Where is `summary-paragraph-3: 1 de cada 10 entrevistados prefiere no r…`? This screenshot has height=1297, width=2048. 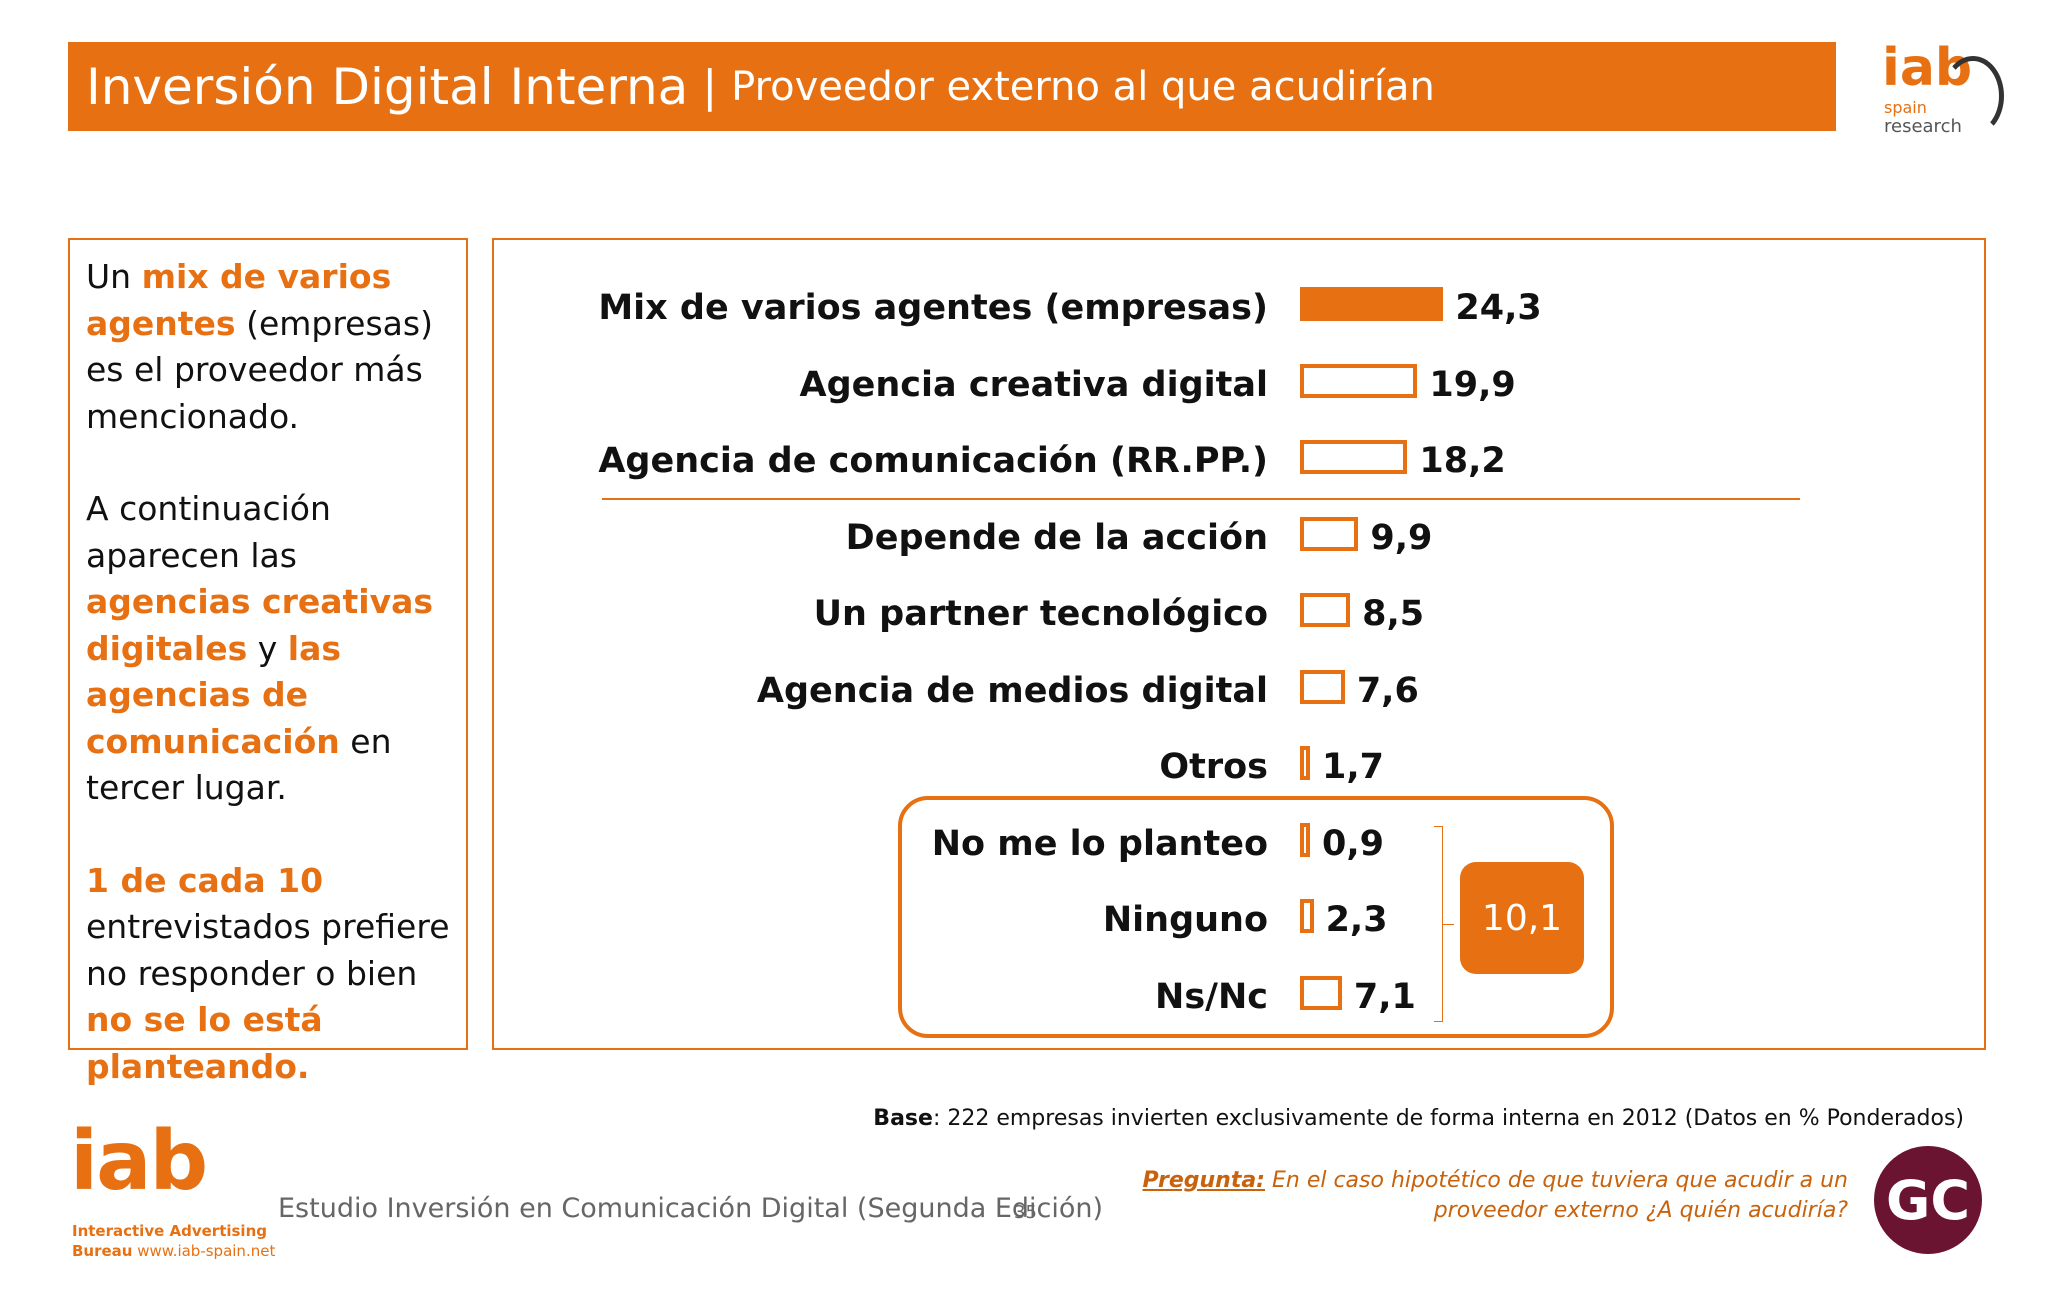
summary-paragraph-3: 1 de cada 10 entrevistados prefiere no r… is located at coordinates (268, 974).